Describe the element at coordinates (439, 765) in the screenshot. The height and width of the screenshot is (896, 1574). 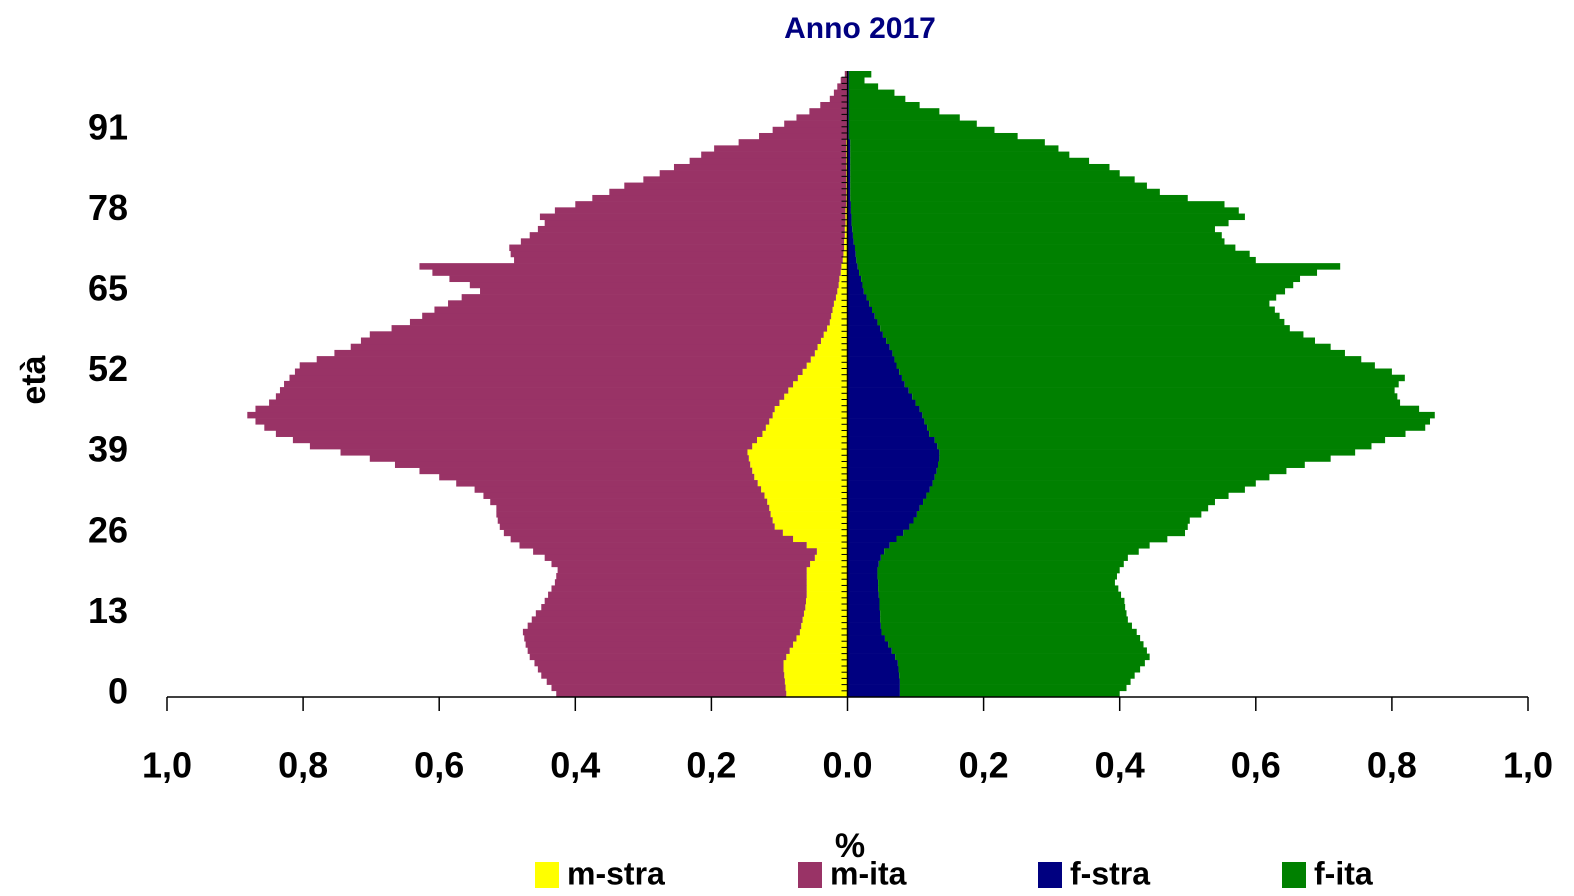
I see `x-tick-label: 0,6` at that location.